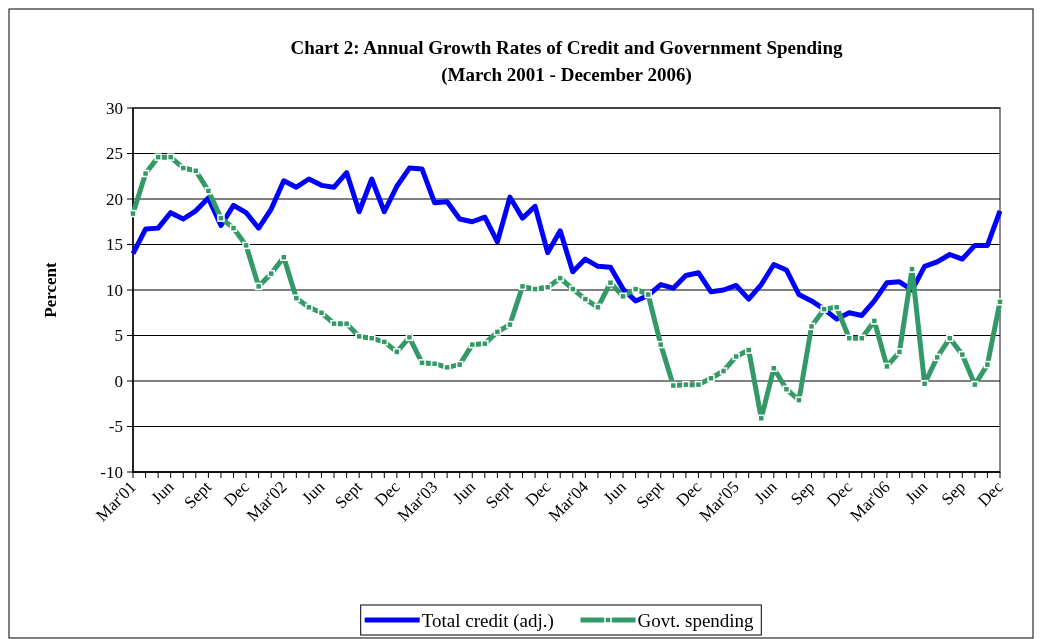  I want to click on legend-label: Total credit (adj.), so click(487, 620).